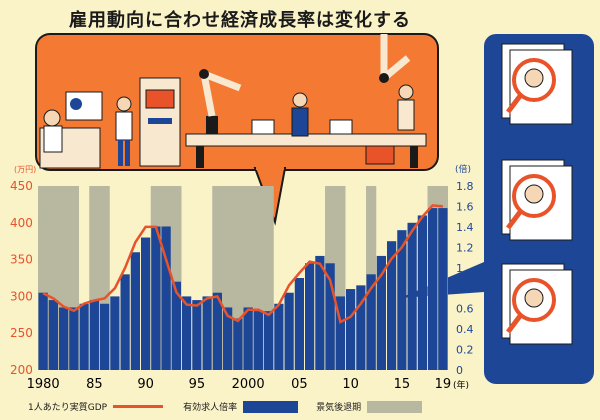  Describe the element at coordinates (210, 408) in the screenshot. I see `legend-jobs-label: 有効求人倍率` at that location.